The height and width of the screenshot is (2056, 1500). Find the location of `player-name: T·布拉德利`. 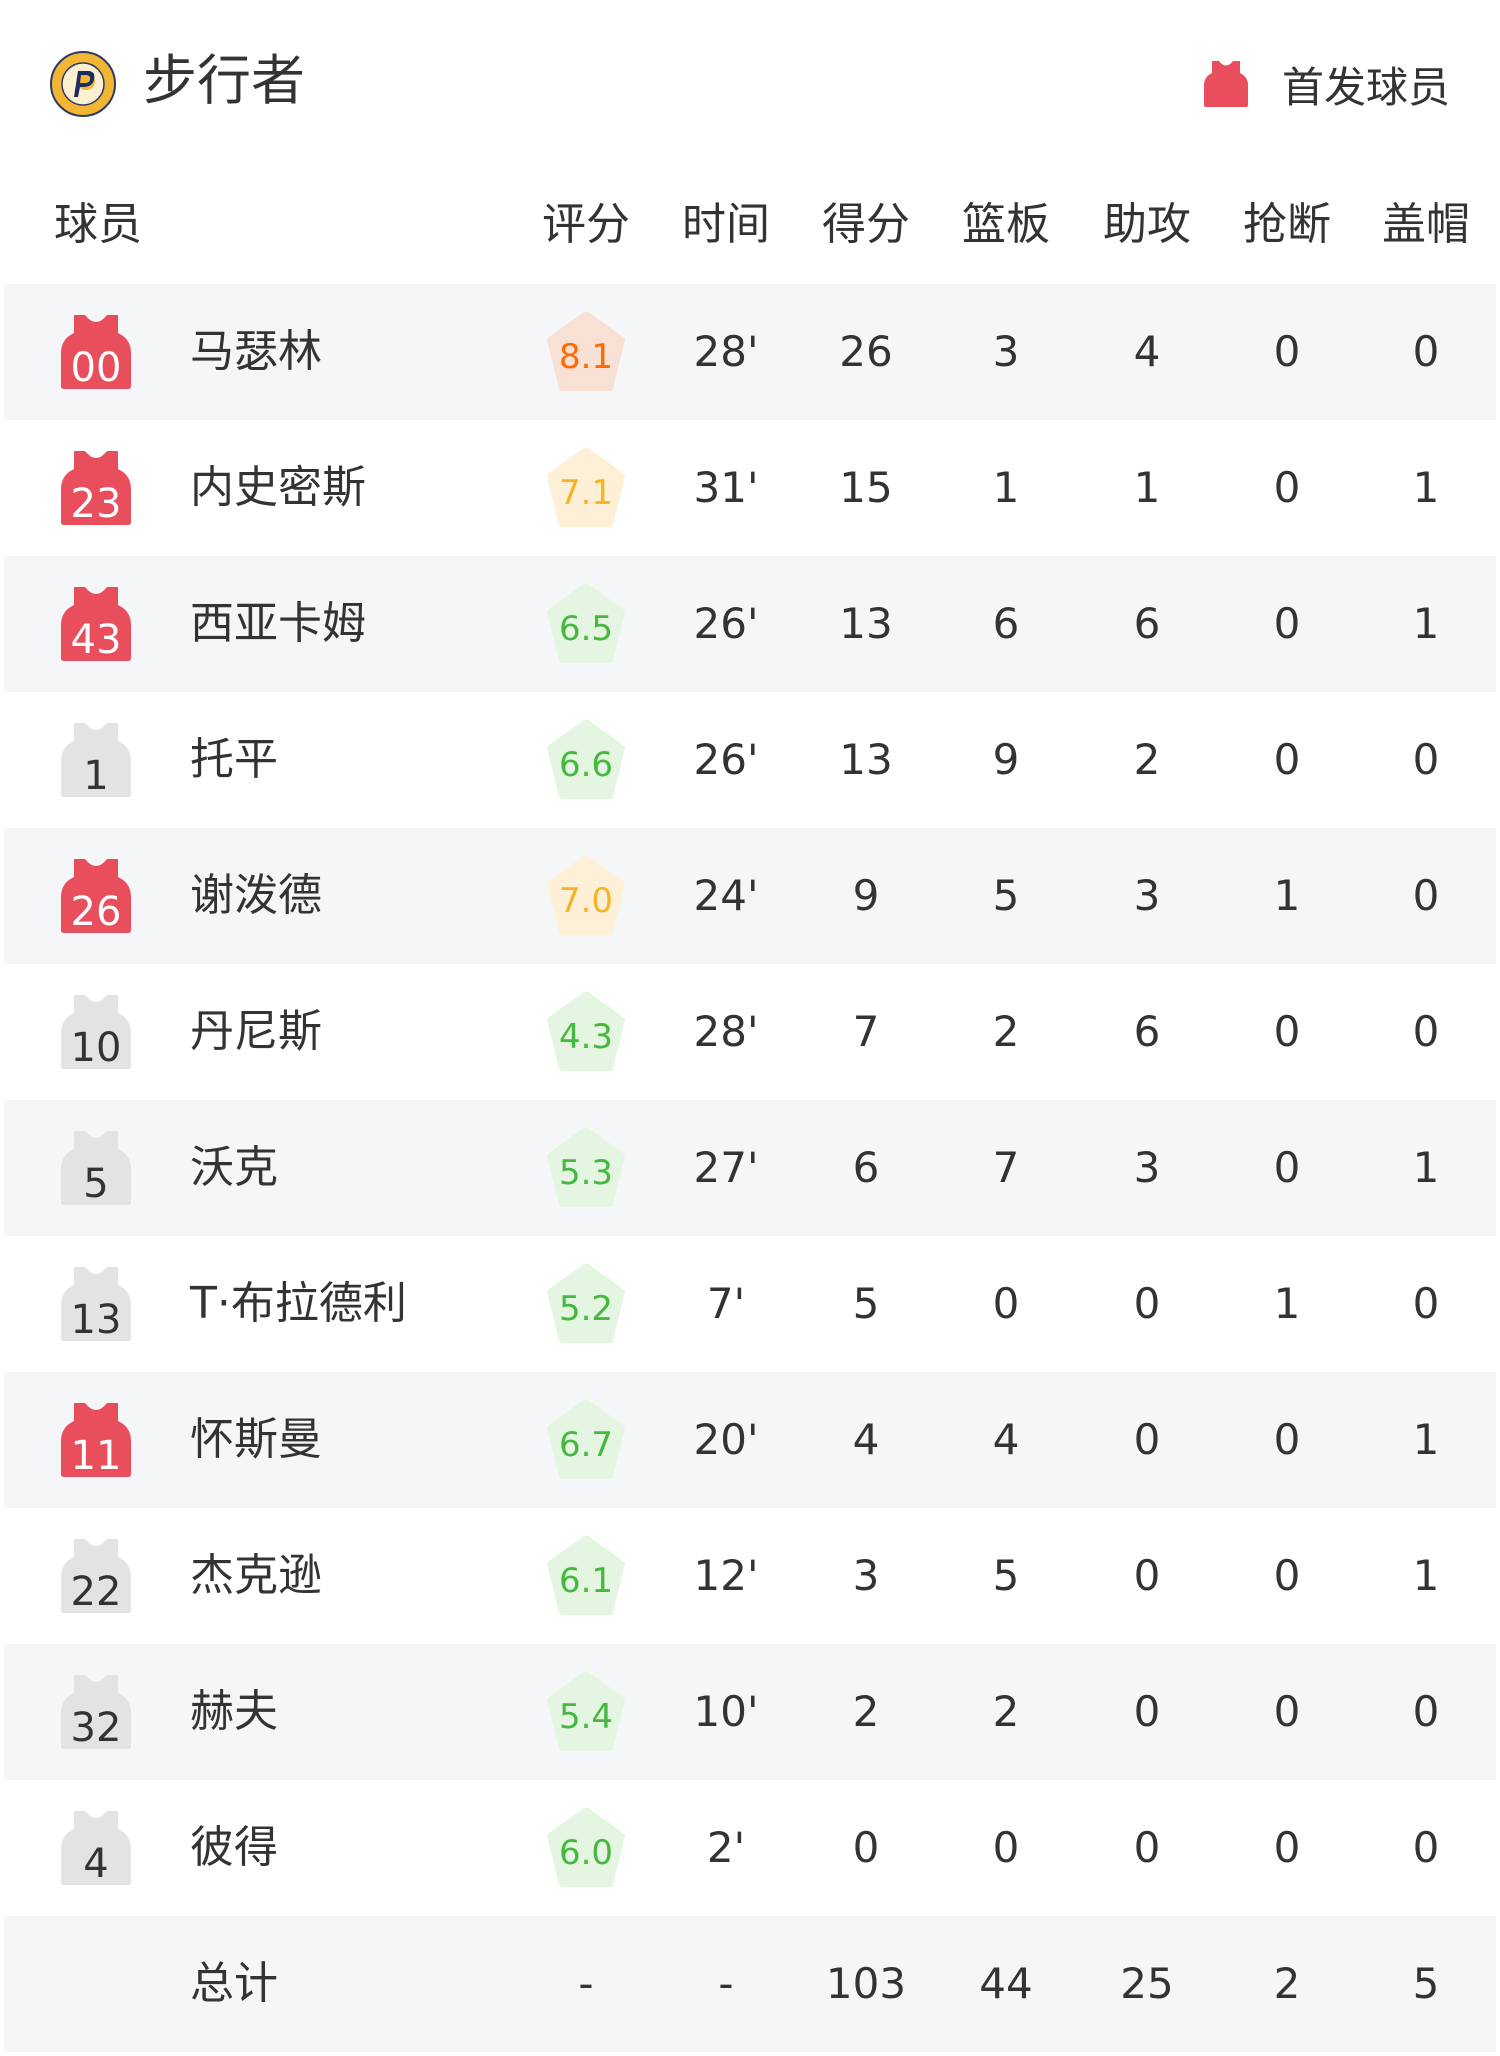

player-name: T·布拉德利 is located at coordinates (298, 1303).